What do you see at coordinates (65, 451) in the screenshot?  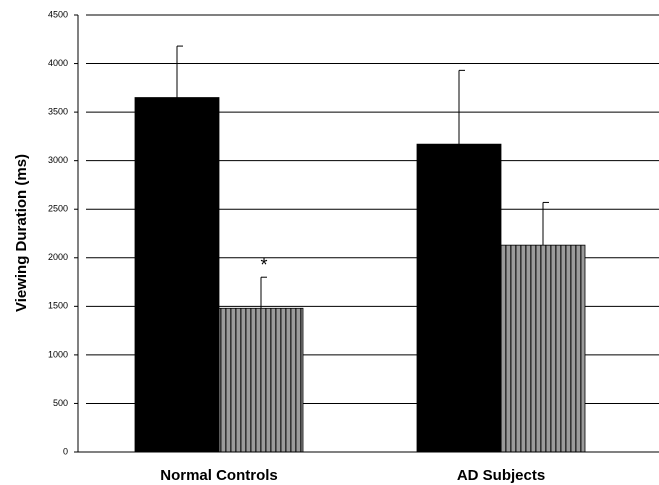 I see `y-tick-label: 0` at bounding box center [65, 451].